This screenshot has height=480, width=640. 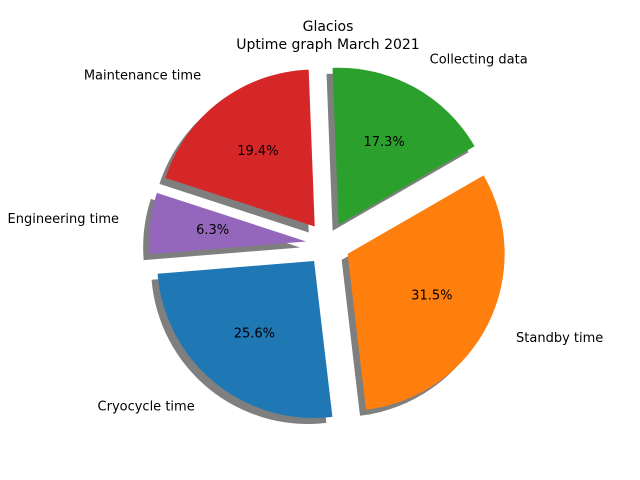 What do you see at coordinates (328, 27) in the screenshot?
I see `chart-title: Glacios` at bounding box center [328, 27].